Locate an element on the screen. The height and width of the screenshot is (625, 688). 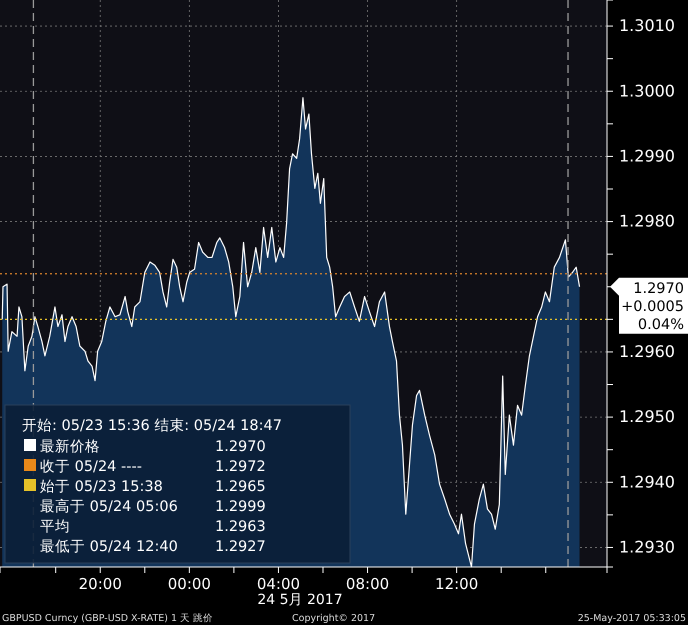
text: GBPUSD Curncy (GBP-USD X-RATE) 1 天 跳价 is located at coordinates (108, 618).